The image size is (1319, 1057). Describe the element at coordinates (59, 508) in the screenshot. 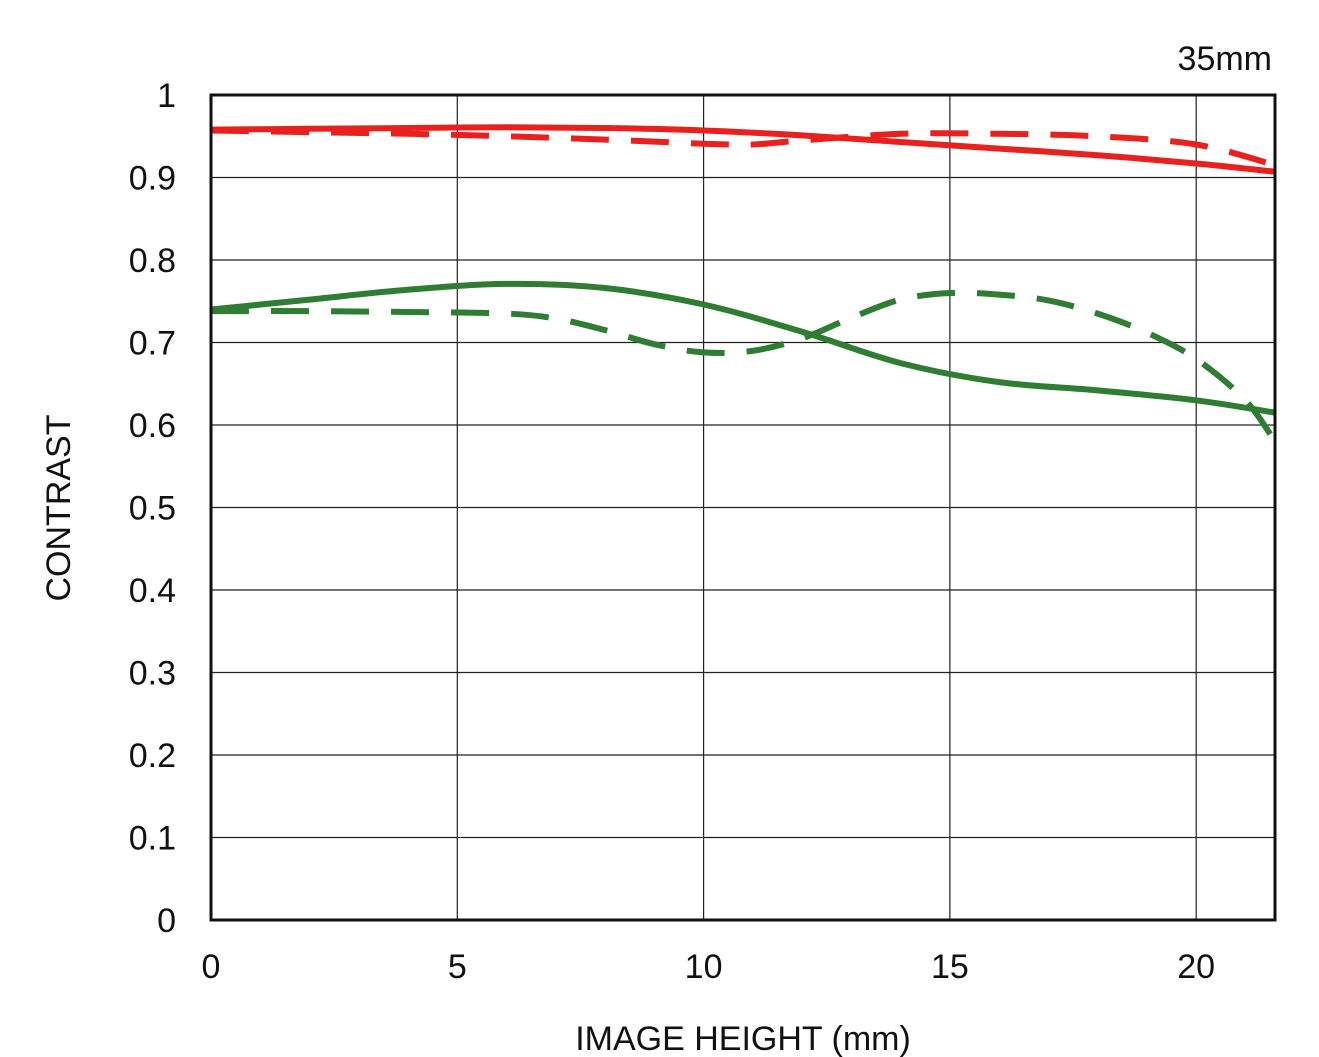

I see `y-axis-label: CONTRAST` at that location.